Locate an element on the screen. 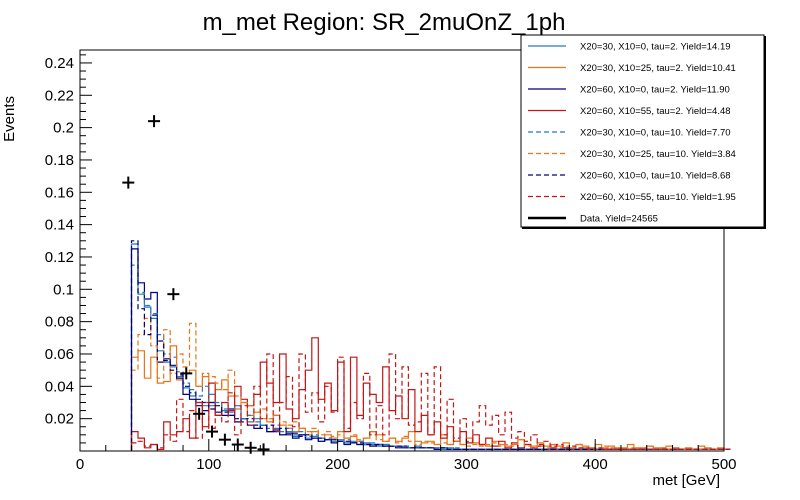 This screenshot has width=800, height=500. y-tick-label-0.2: 0.2 is located at coordinates (63, 128).